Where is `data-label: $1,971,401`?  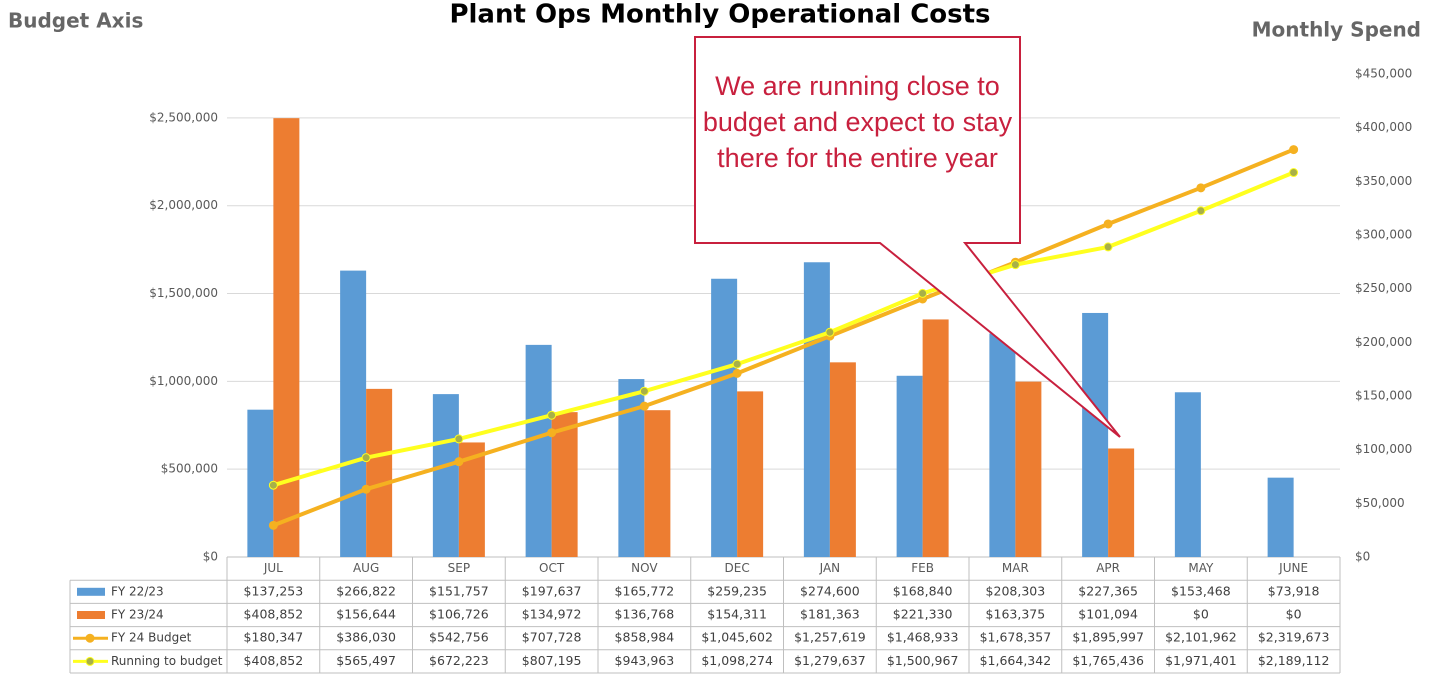 data-label: $1,971,401 is located at coordinates (1201, 660).